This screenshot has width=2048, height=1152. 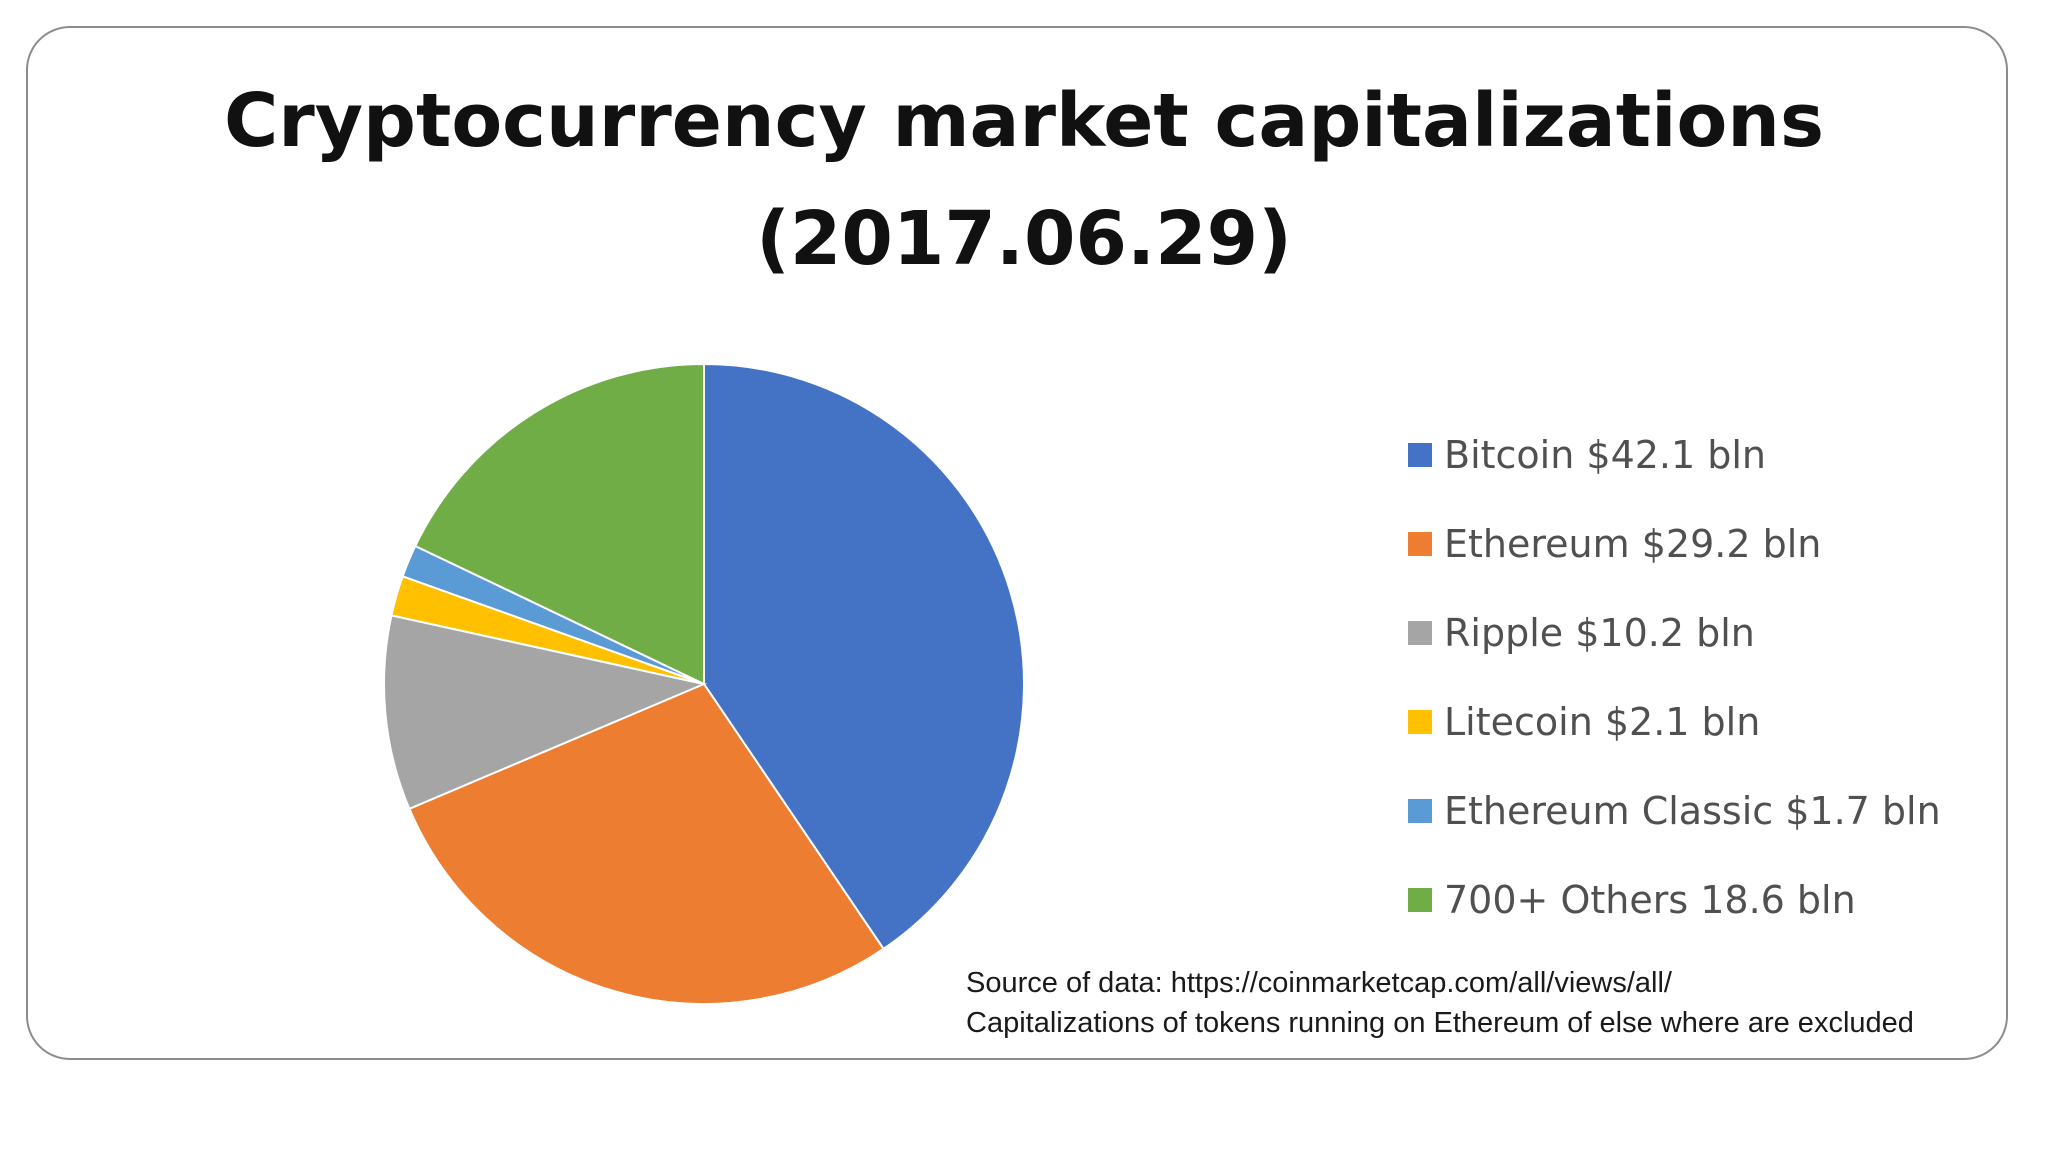 I want to click on legend-item-others: 700+ Others 18.6 bln, so click(x=1632, y=900).